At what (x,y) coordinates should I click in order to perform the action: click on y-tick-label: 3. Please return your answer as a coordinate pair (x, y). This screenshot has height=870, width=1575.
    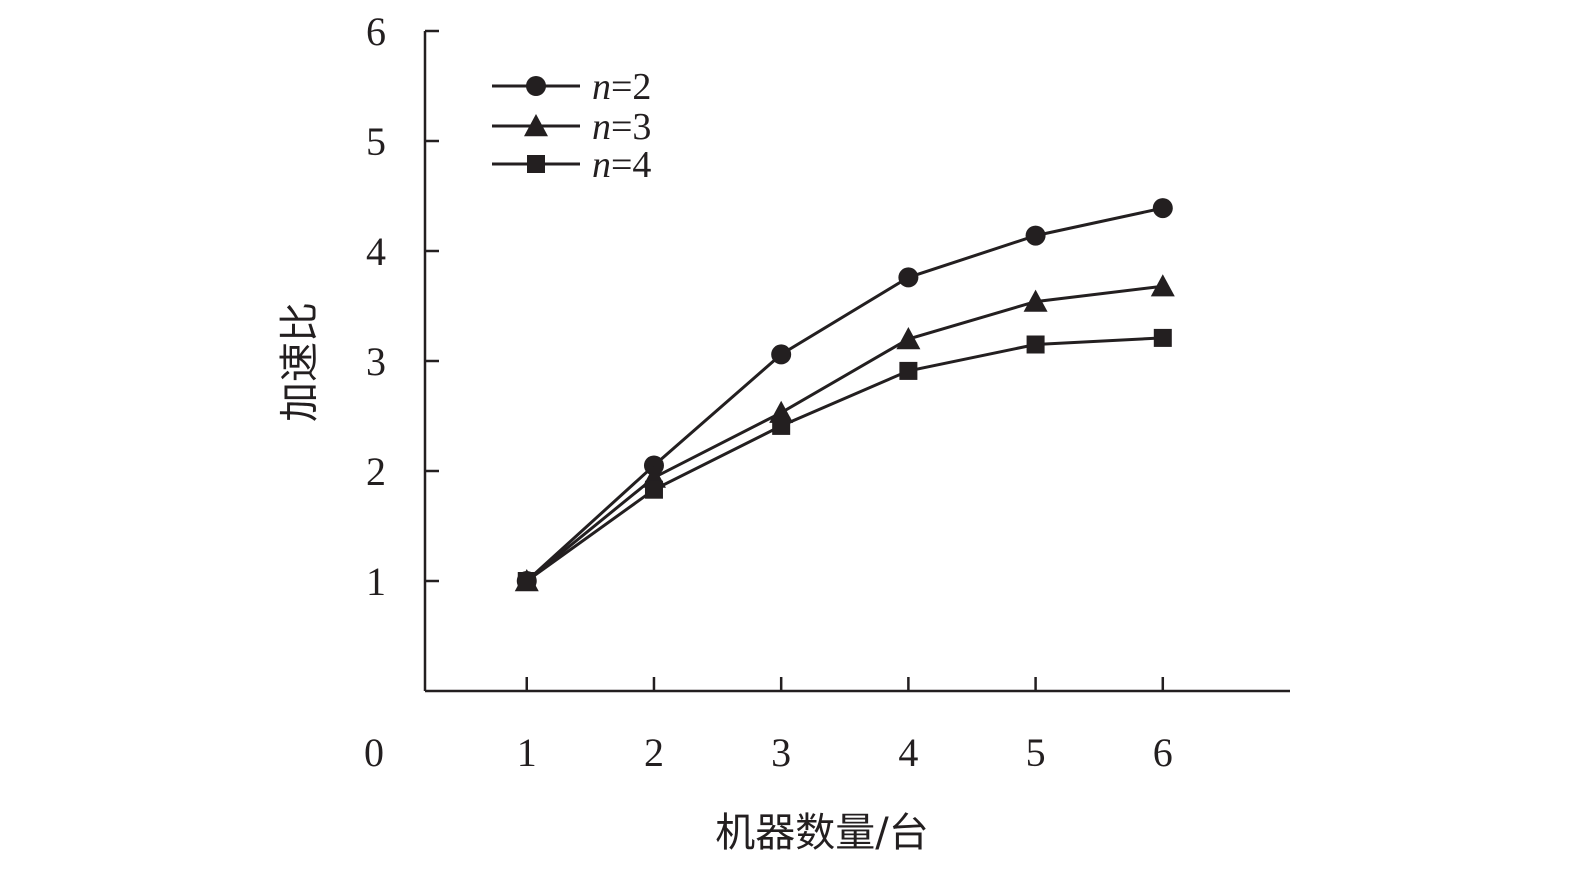
    Looking at the image, I should click on (376, 361).